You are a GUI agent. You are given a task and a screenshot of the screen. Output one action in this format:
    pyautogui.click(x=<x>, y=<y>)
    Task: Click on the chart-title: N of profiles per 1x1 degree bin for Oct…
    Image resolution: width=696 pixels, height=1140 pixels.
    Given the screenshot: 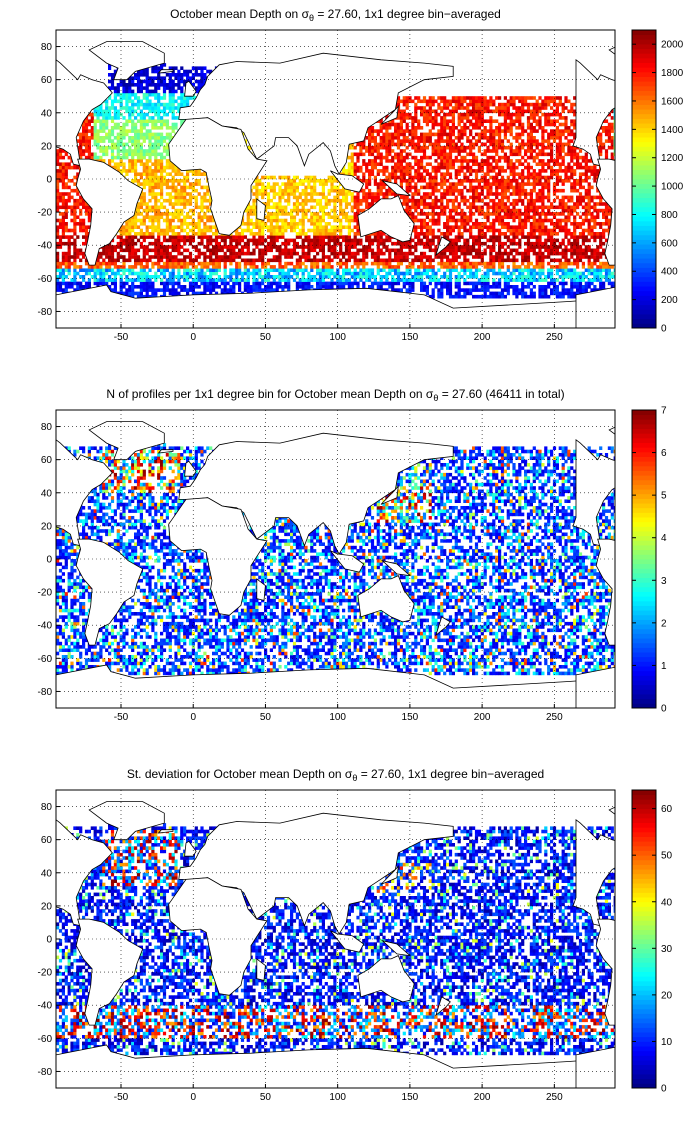 What is the action you would take?
    pyautogui.click(x=335, y=395)
    